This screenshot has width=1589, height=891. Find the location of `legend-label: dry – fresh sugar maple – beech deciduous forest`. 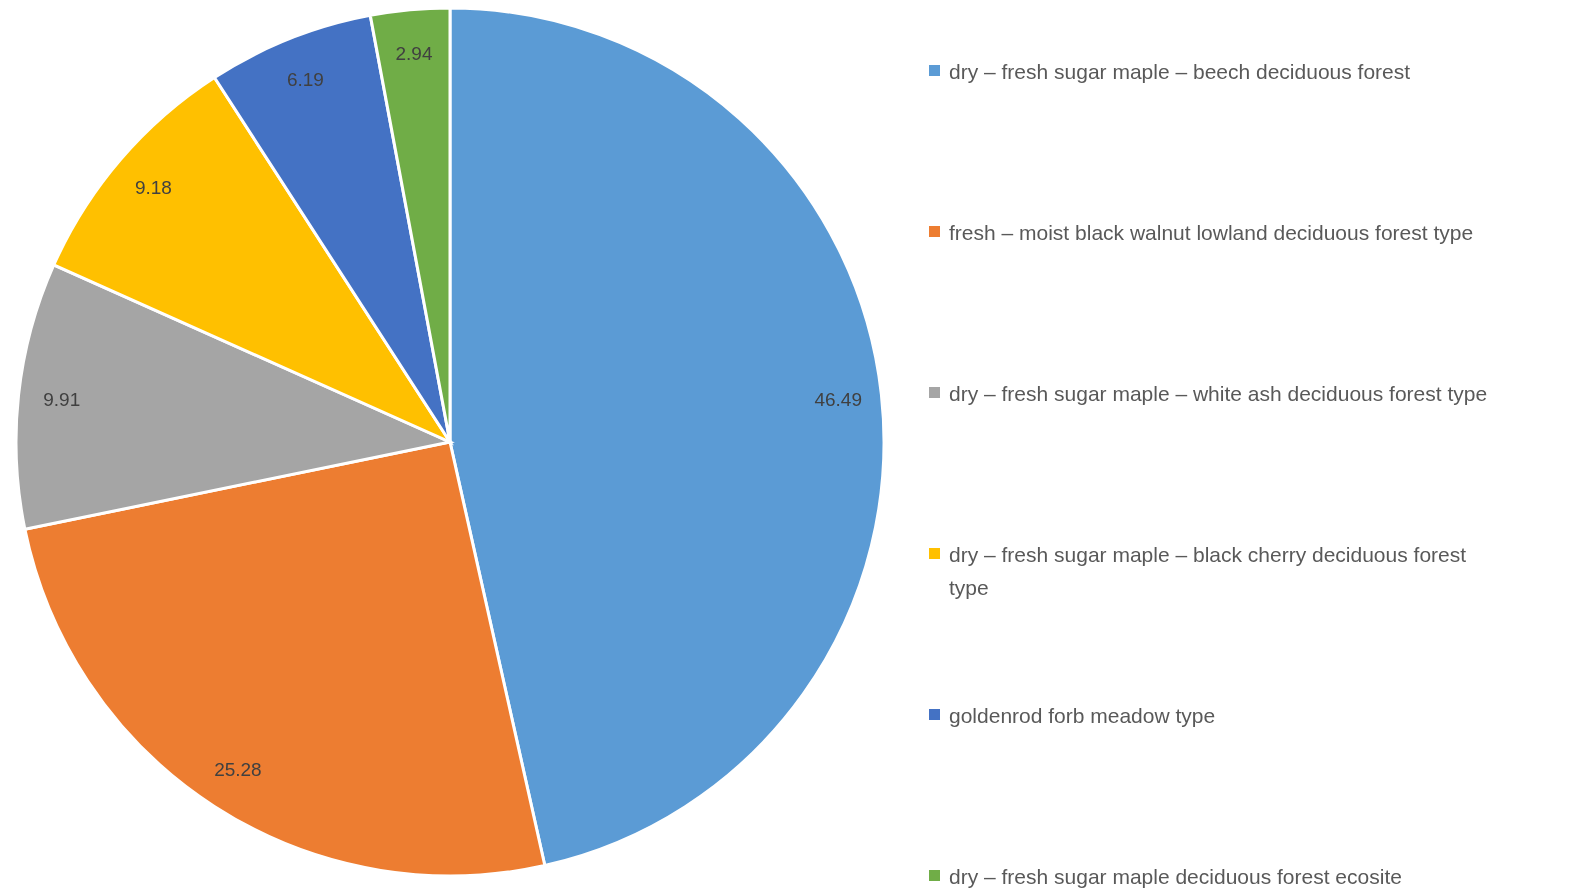

legend-label: dry – fresh sugar maple – beech deciduous forest is located at coordinates (1180, 71).